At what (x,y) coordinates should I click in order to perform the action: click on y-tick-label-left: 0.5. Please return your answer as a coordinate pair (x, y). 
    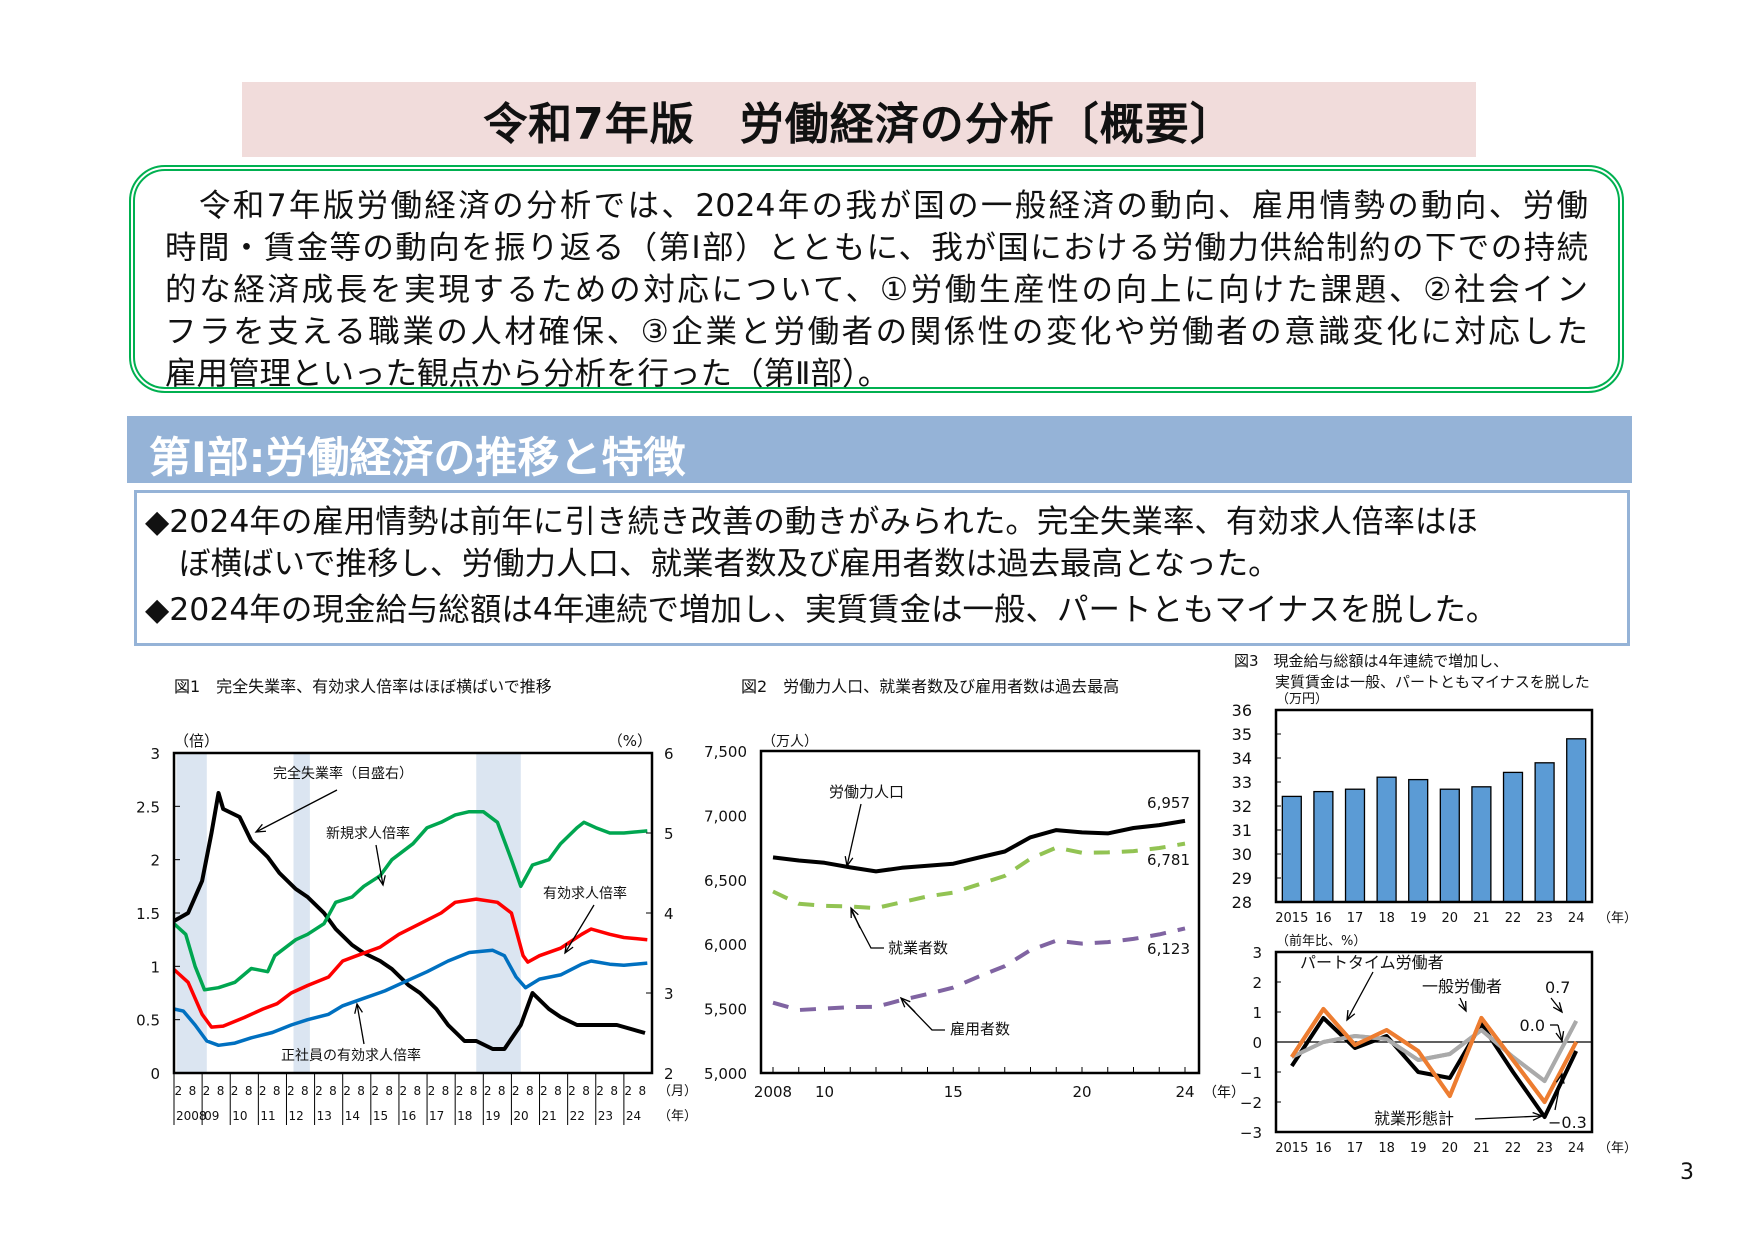
    Looking at the image, I should click on (148, 1021).